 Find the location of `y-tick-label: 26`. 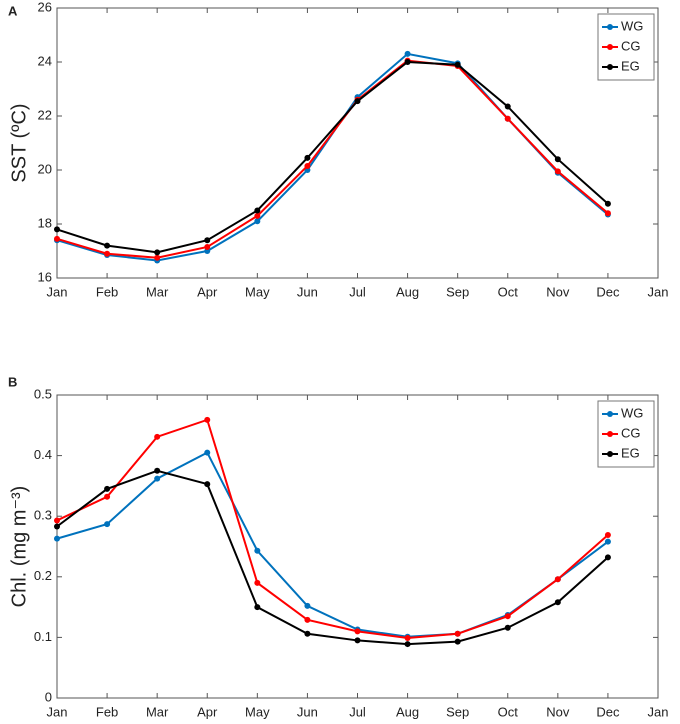

y-tick-label: 26 is located at coordinates (45, 7).